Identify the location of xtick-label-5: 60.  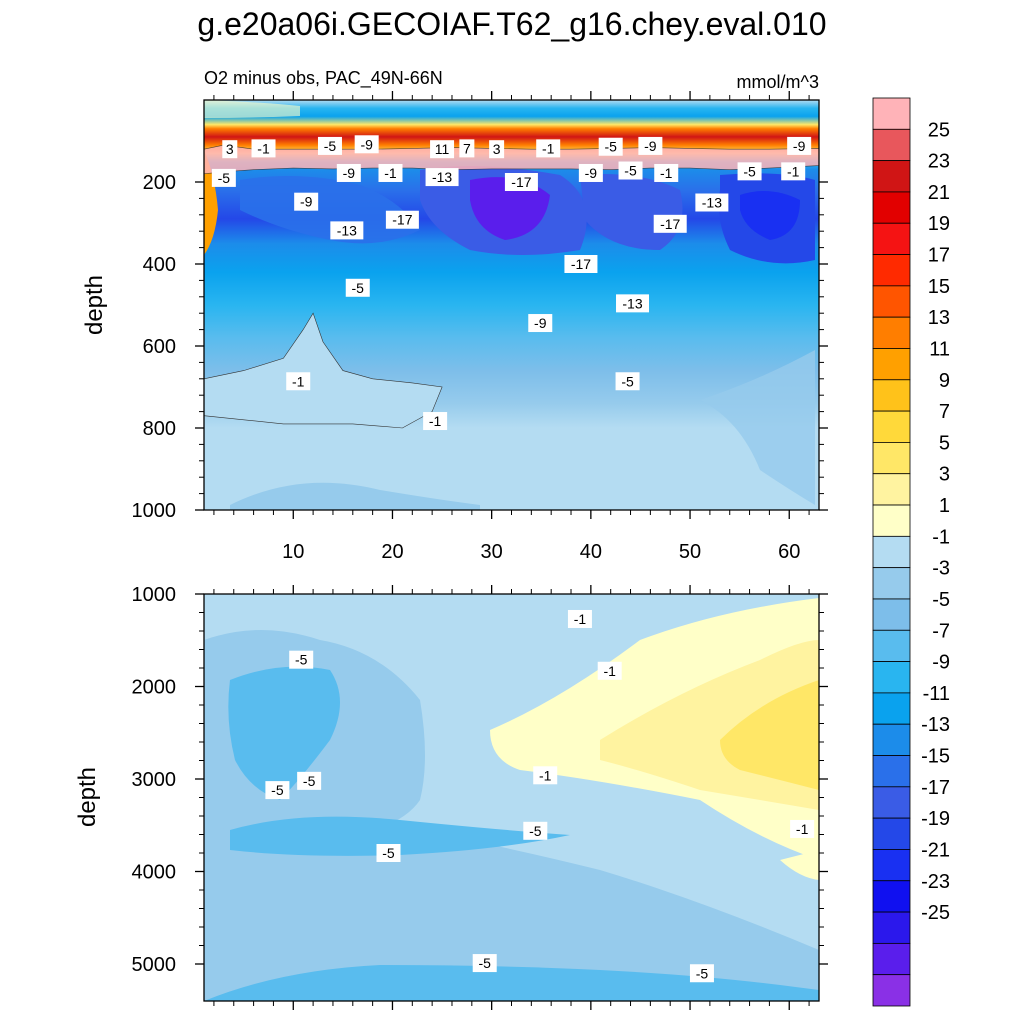
(789, 552).